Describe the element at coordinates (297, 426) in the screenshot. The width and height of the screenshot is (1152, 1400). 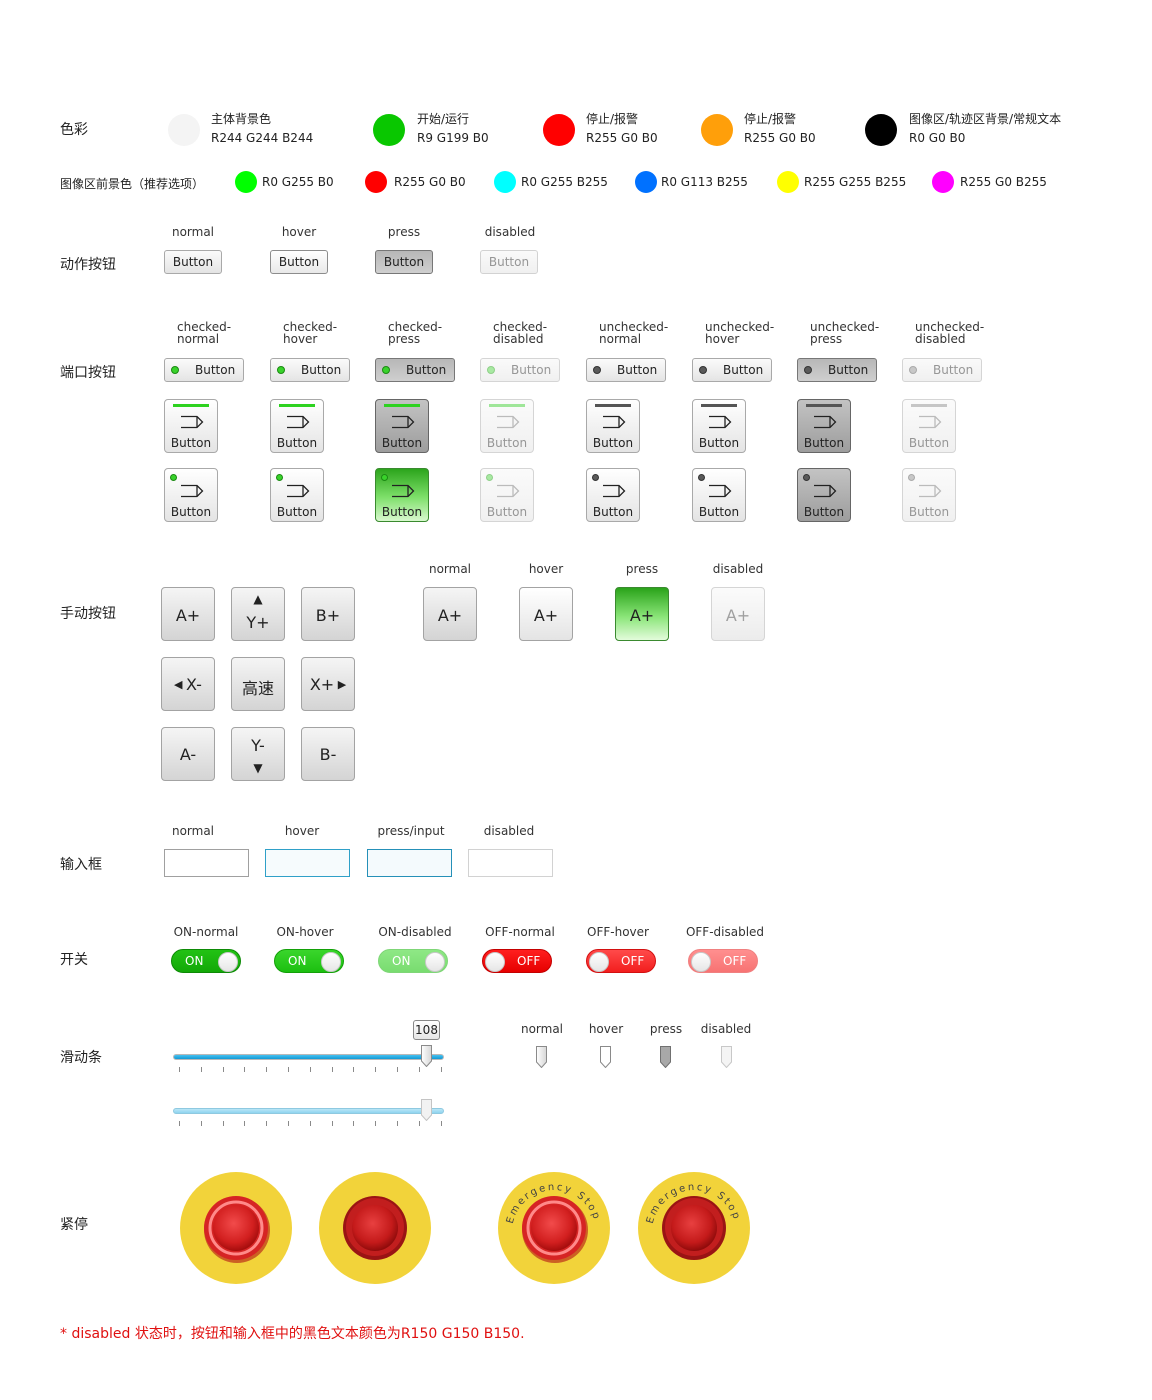
I see `port-tile-bar-checked-hover: Button` at that location.